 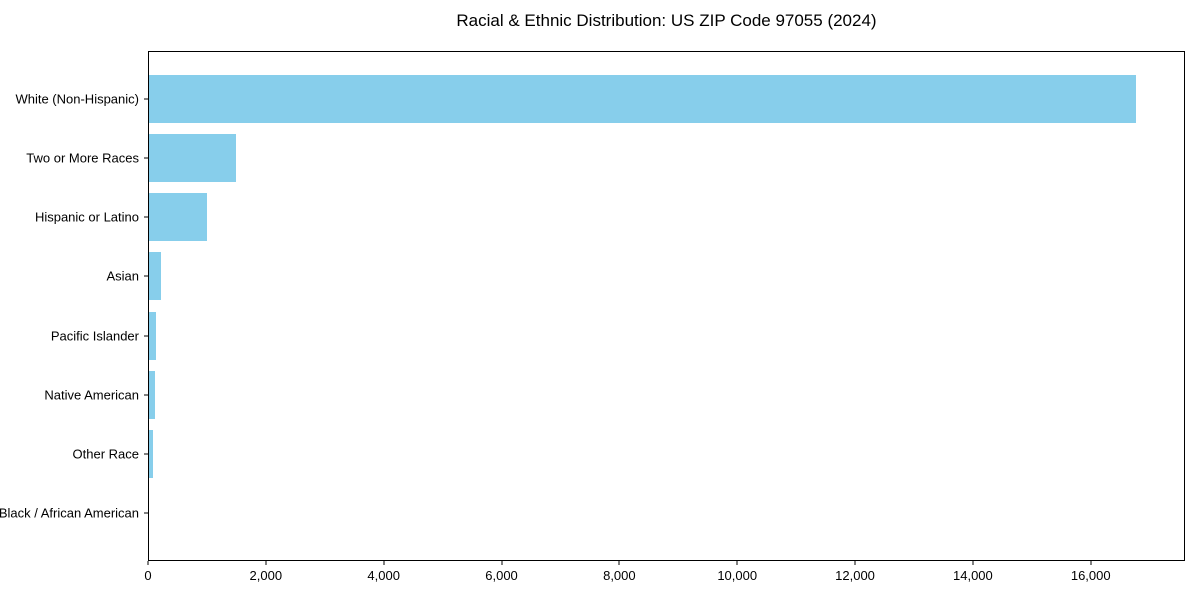 I want to click on bar-row: Native American, so click(x=614, y=394).